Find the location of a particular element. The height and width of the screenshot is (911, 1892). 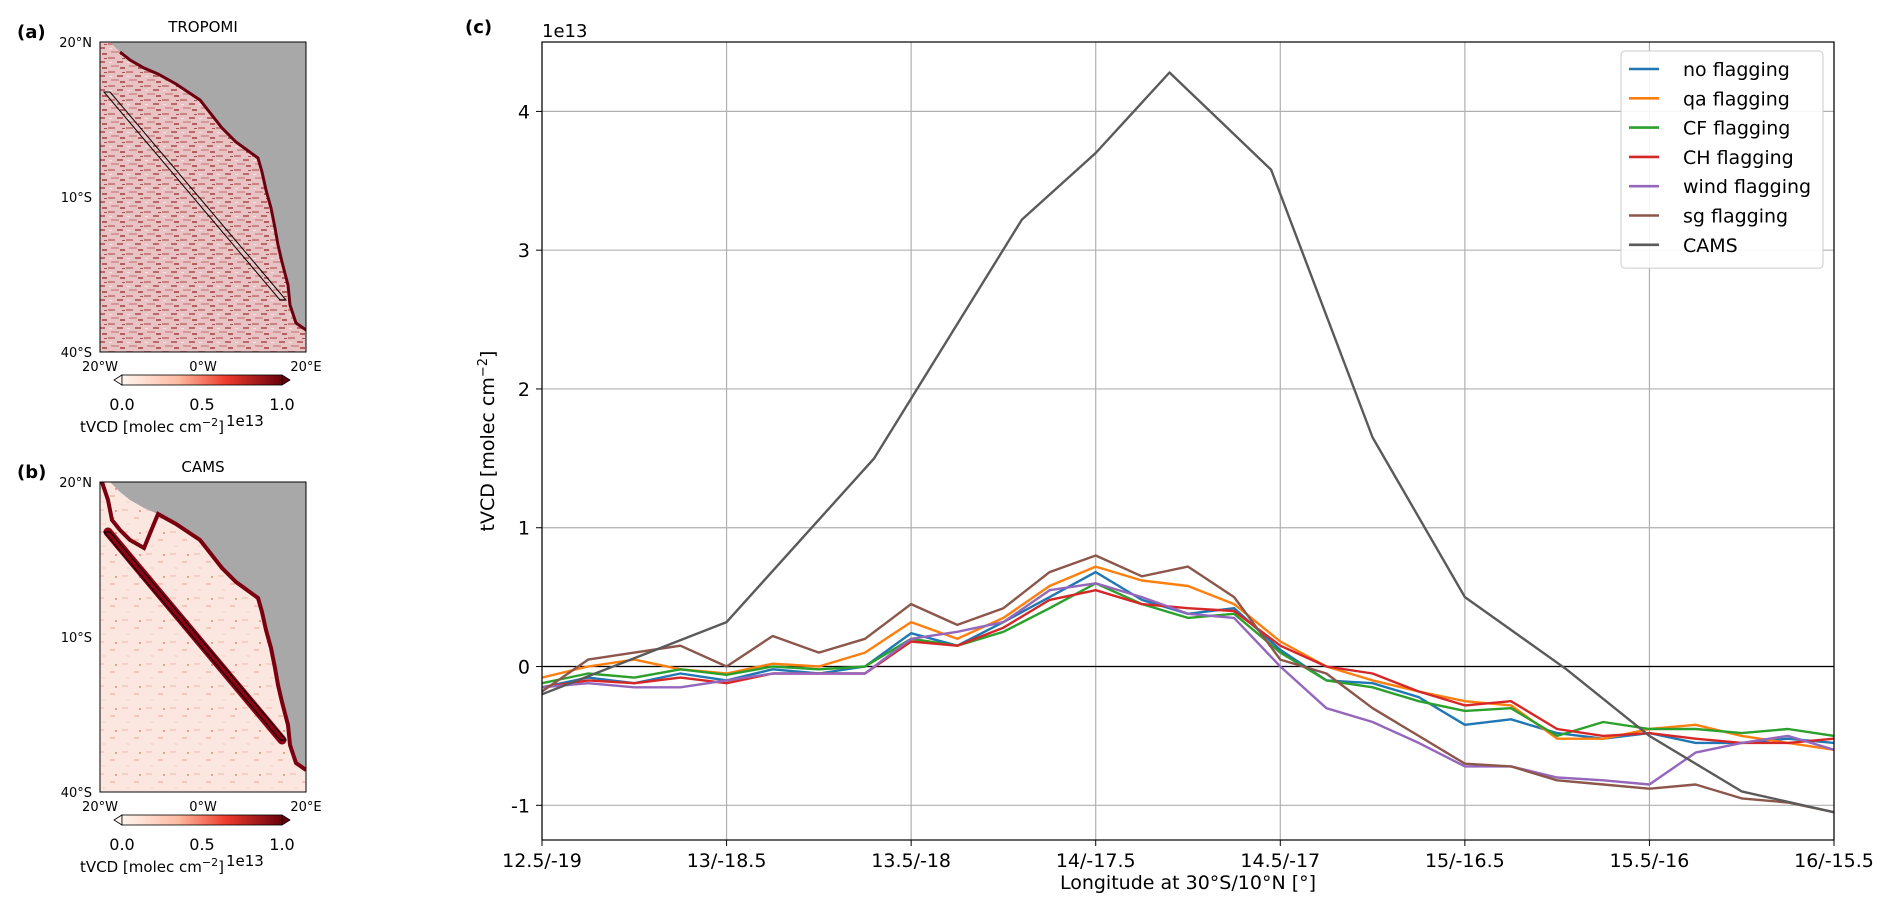

map-b is located at coordinates (203, 637).